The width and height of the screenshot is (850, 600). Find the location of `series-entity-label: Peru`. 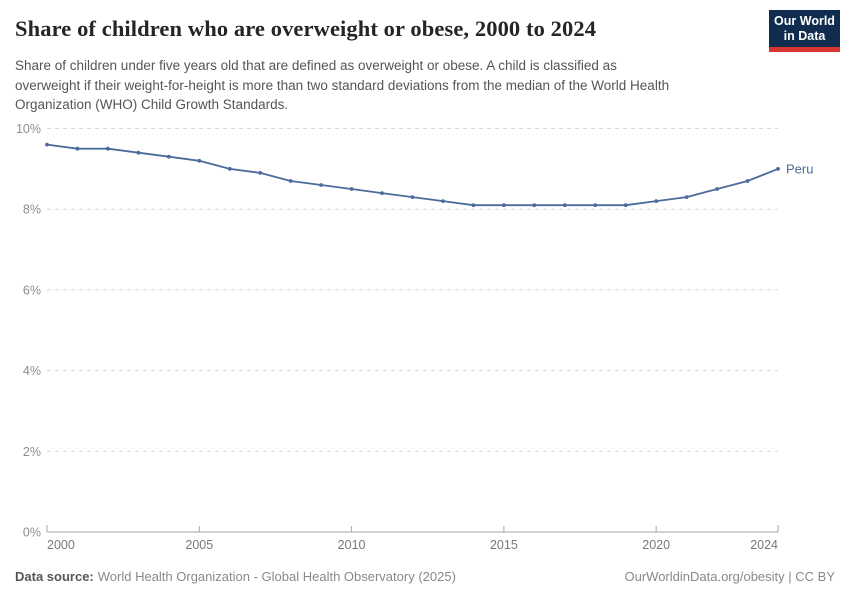

series-entity-label: Peru is located at coordinates (799, 168).